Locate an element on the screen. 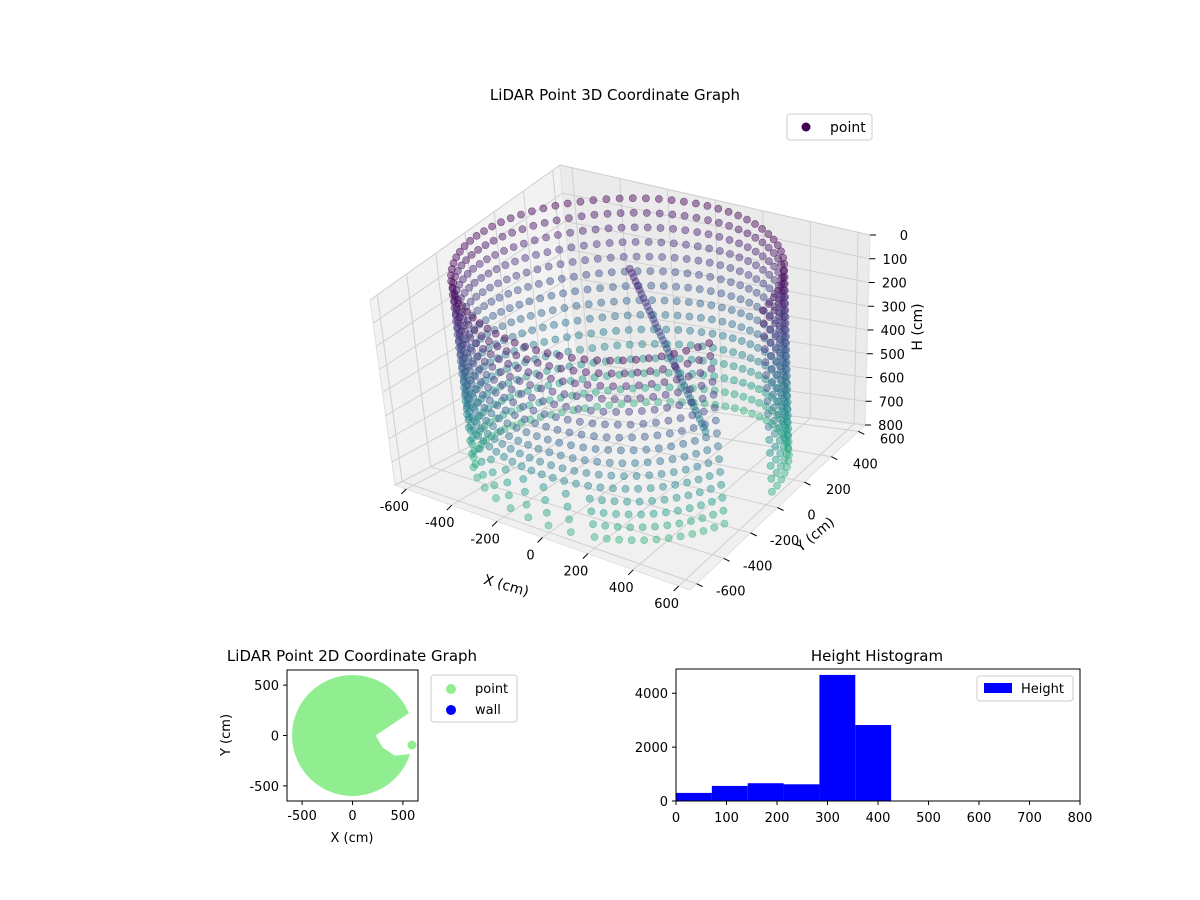  y-tick-label-2d: 500 is located at coordinates (266, 686).